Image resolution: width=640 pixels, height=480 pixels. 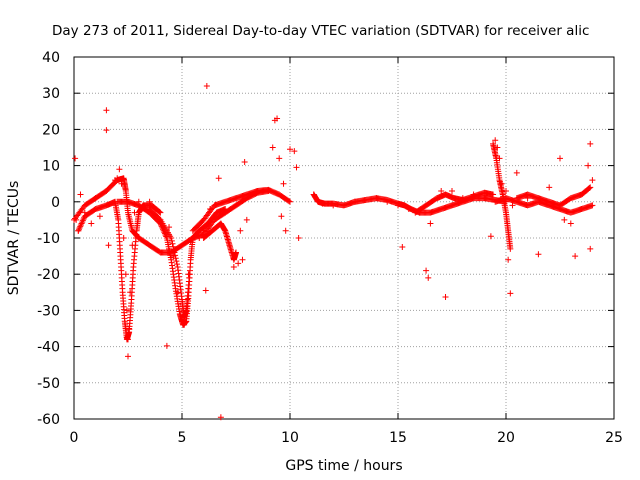 What do you see at coordinates (51, 167) in the screenshot?
I see `y-tick-label: 10` at bounding box center [51, 167].